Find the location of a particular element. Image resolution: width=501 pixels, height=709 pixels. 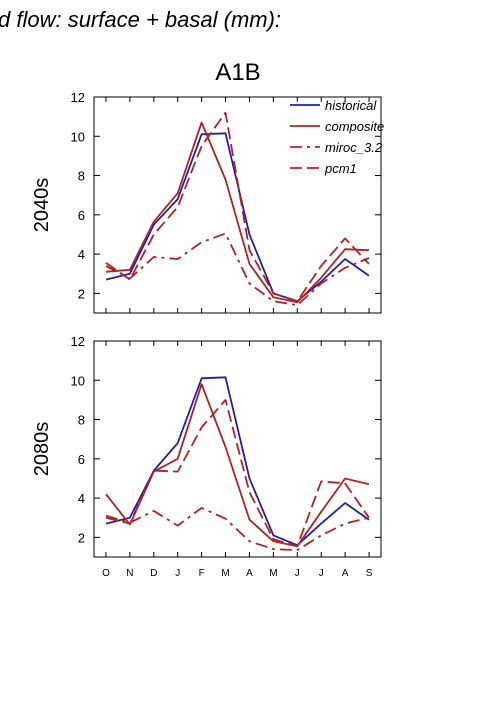

x-tick-label: S is located at coordinates (369, 573).